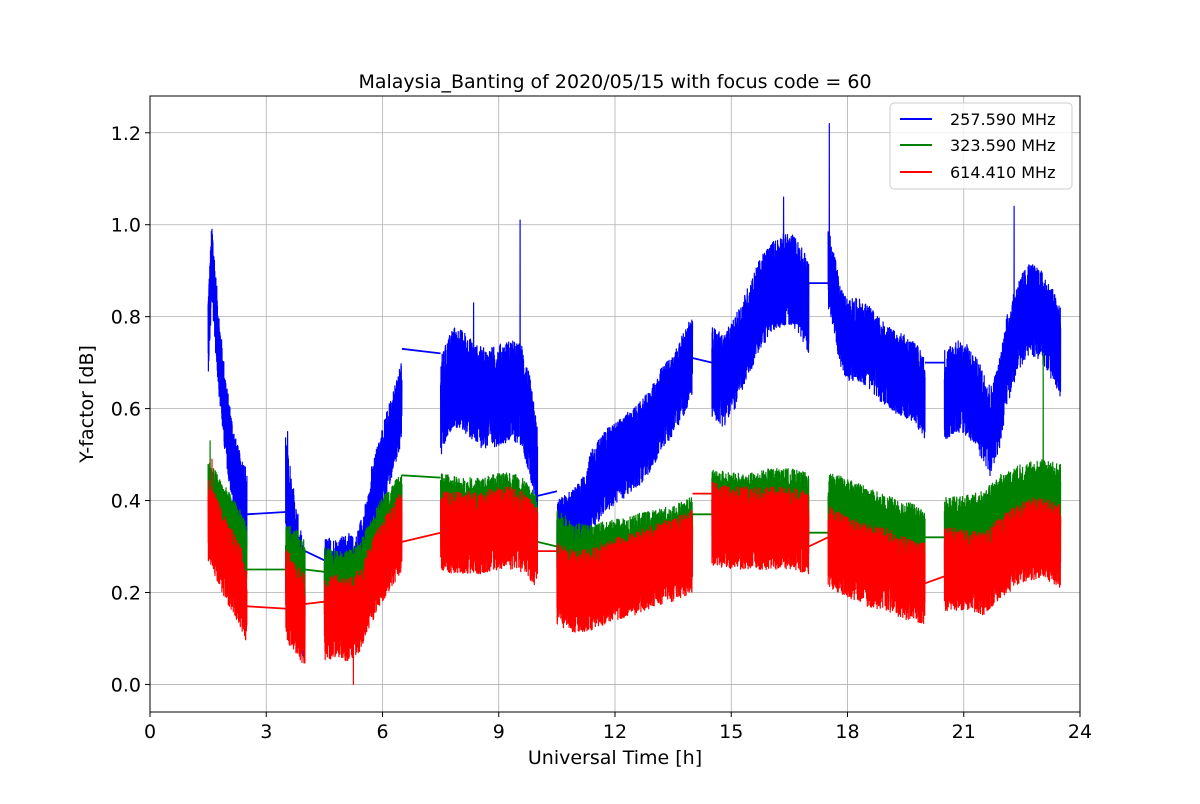  What do you see at coordinates (126, 134) in the screenshot?
I see `y-tick-label: 1.2` at bounding box center [126, 134].